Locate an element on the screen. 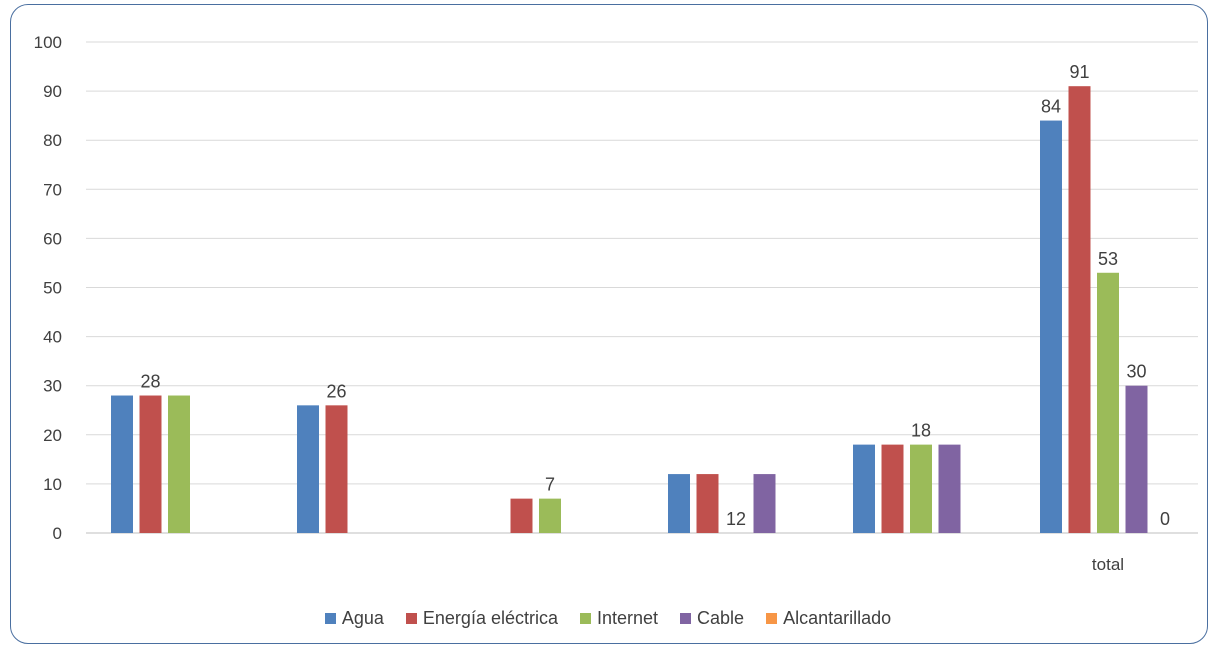 The width and height of the screenshot is (1216, 648). legend-label: Alcantarillado is located at coordinates (837, 617).